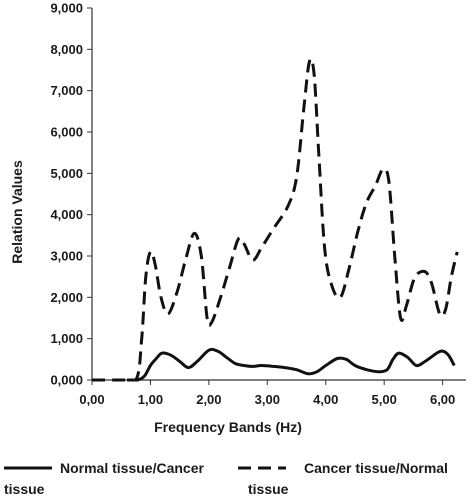 Image resolution: width=474 pixels, height=499 pixels. I want to click on y-tick-label: 9,000, so click(66, 8).